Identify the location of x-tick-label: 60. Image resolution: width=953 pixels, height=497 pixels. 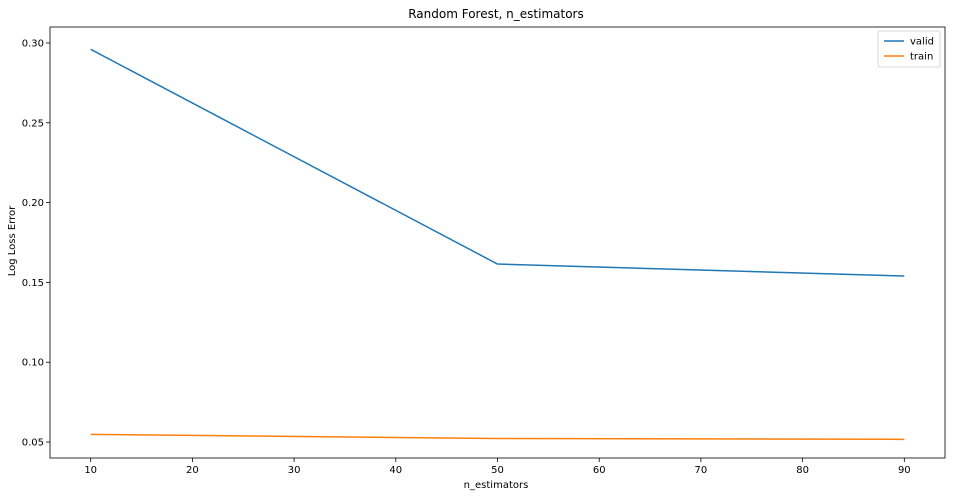
(599, 470).